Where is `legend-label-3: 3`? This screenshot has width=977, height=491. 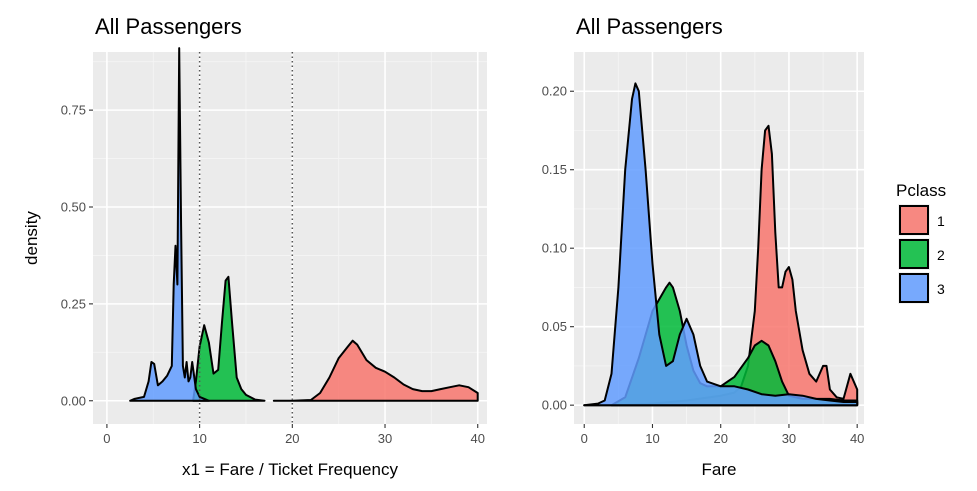
legend-label-3: 3 is located at coordinates (941, 289).